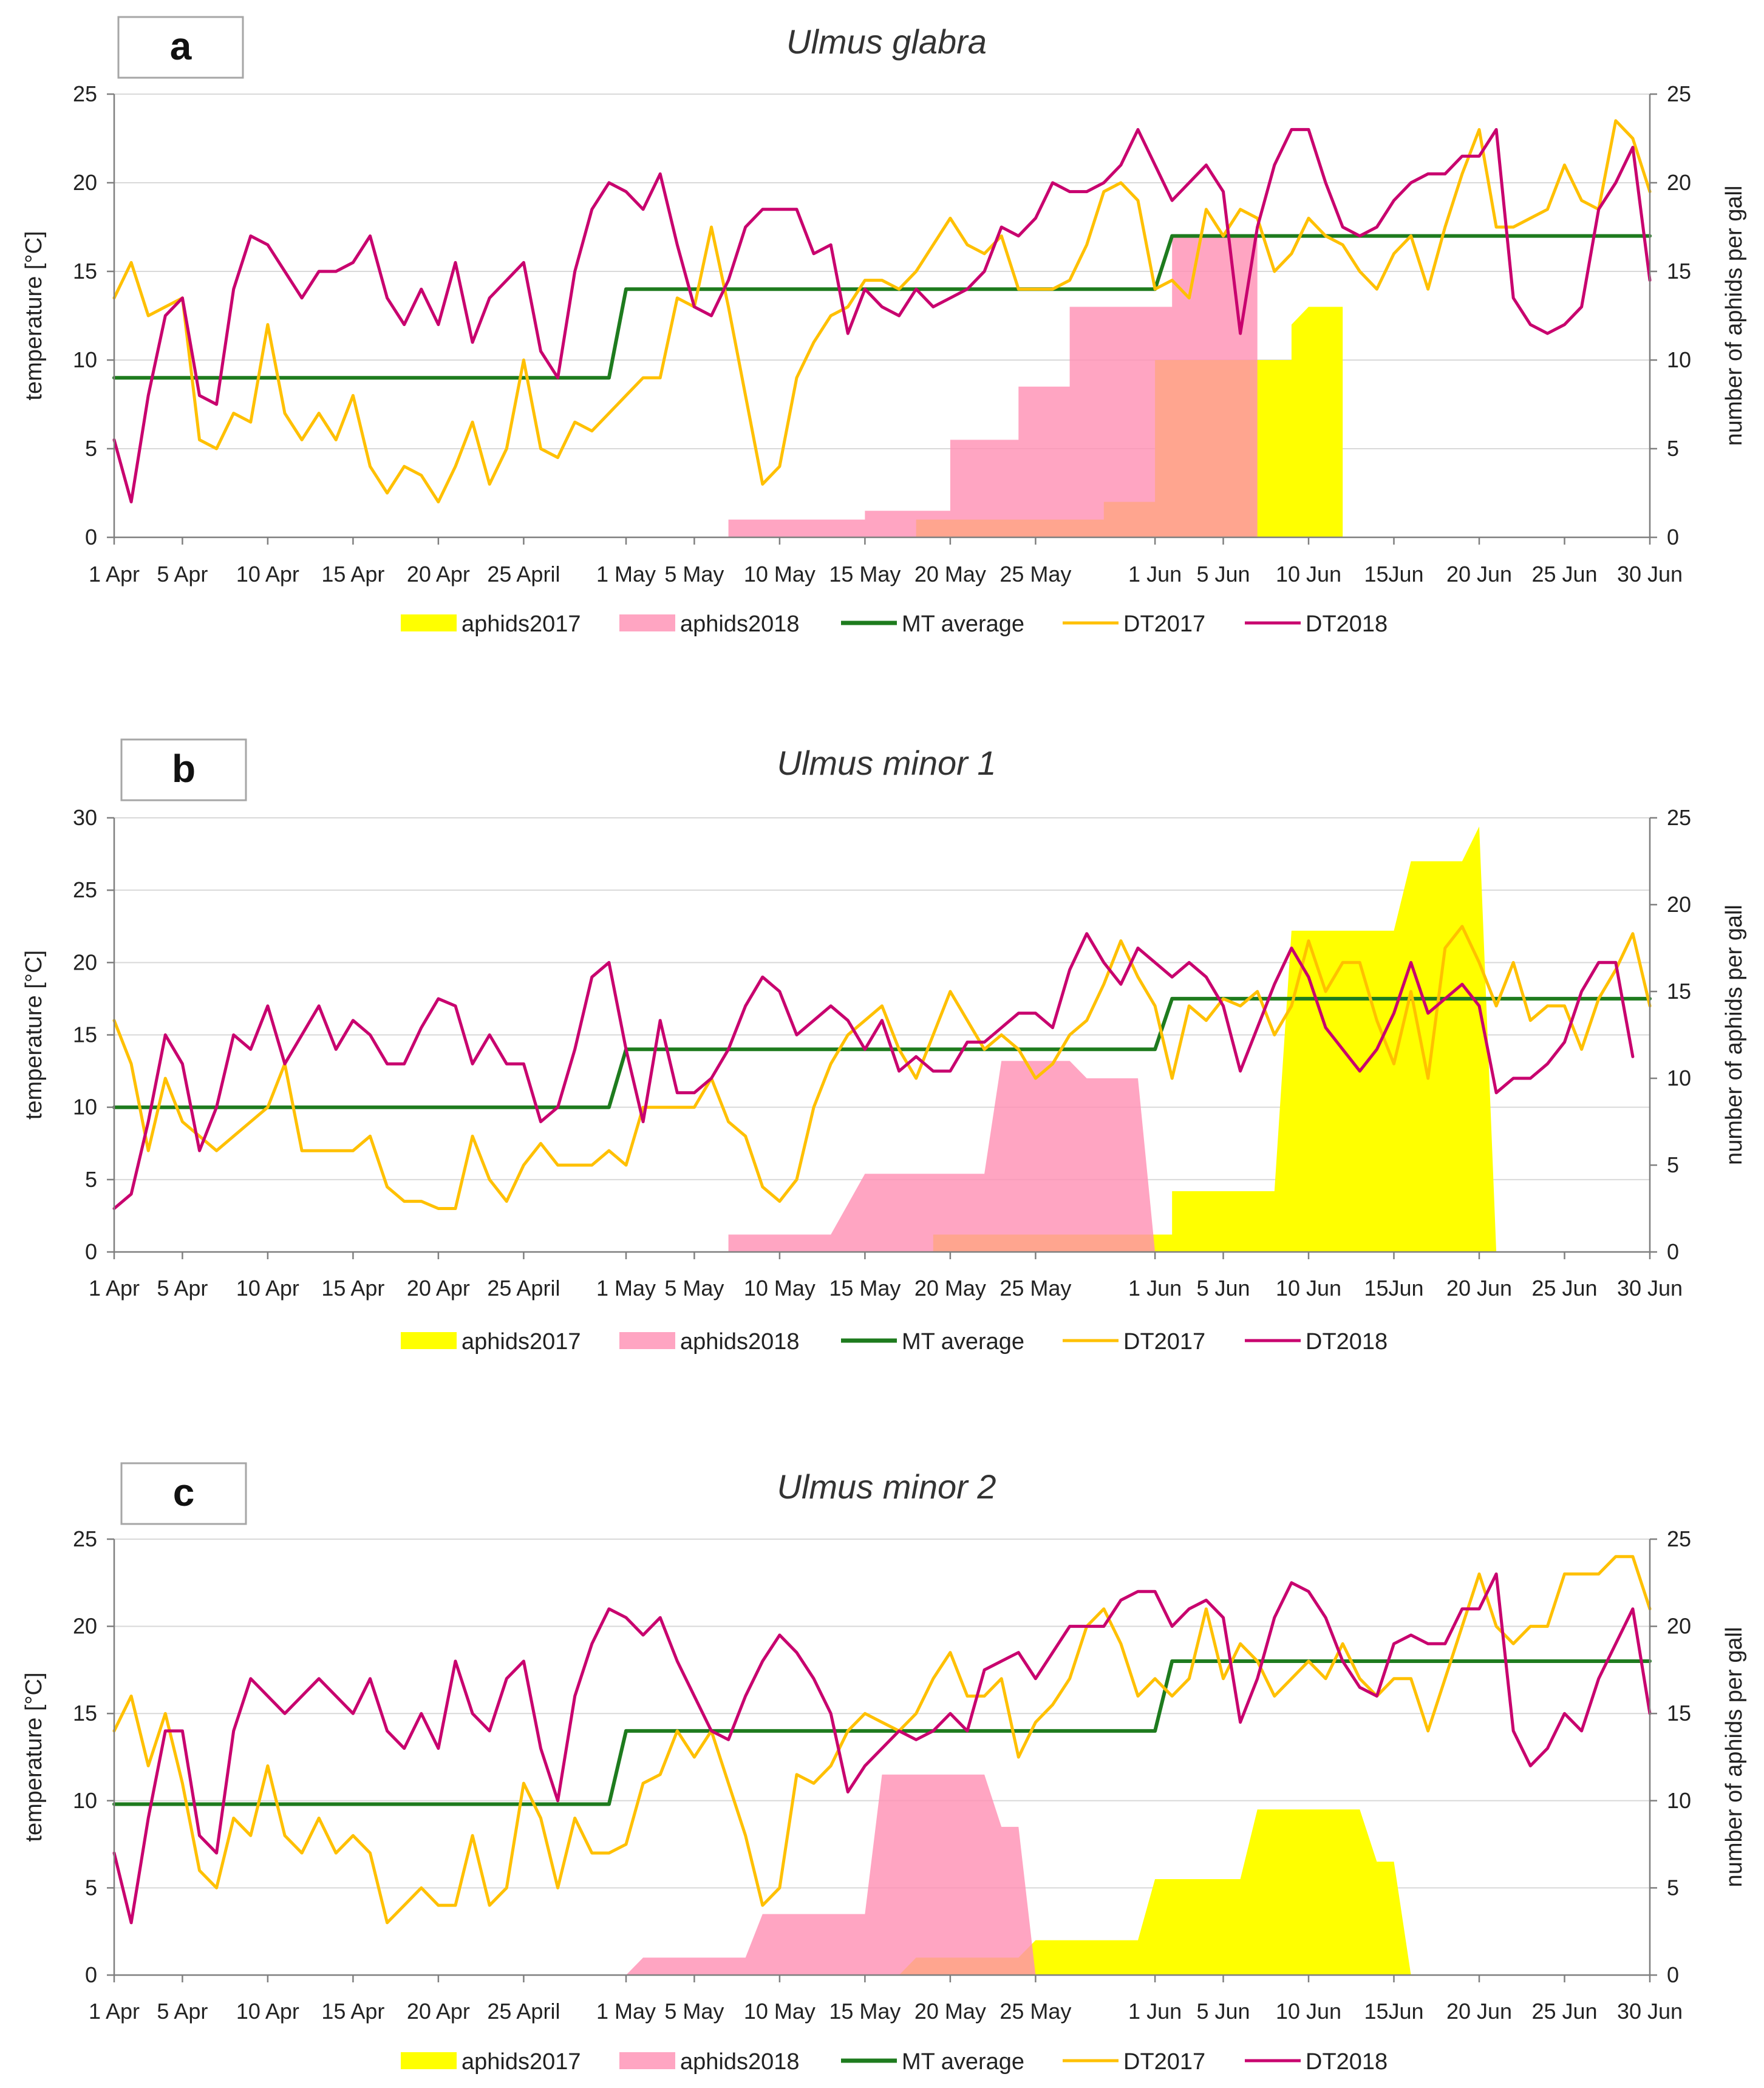 This screenshot has width=1764, height=2088. Describe the element at coordinates (85, 818) in the screenshot. I see `y-tick-label: 30` at that location.